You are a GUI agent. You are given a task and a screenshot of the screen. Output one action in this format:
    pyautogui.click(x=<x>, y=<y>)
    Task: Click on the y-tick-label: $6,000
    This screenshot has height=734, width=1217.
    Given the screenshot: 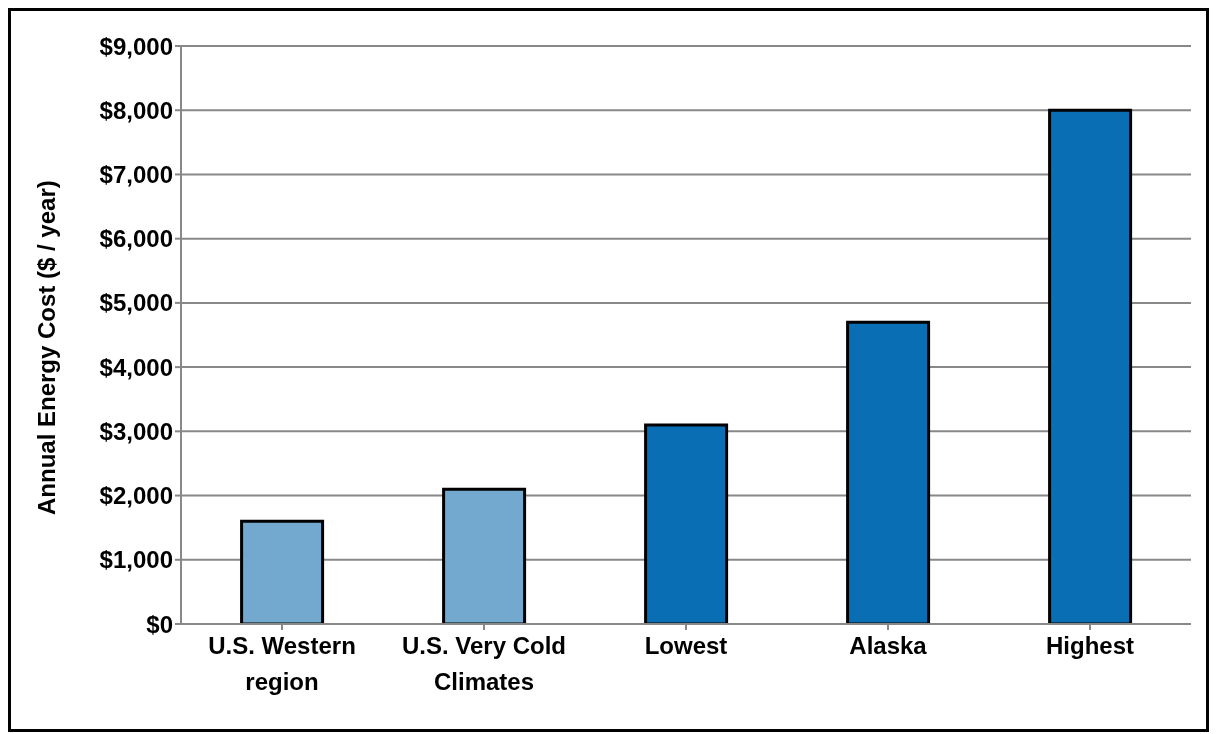 What is the action you would take?
    pyautogui.click(x=136, y=239)
    